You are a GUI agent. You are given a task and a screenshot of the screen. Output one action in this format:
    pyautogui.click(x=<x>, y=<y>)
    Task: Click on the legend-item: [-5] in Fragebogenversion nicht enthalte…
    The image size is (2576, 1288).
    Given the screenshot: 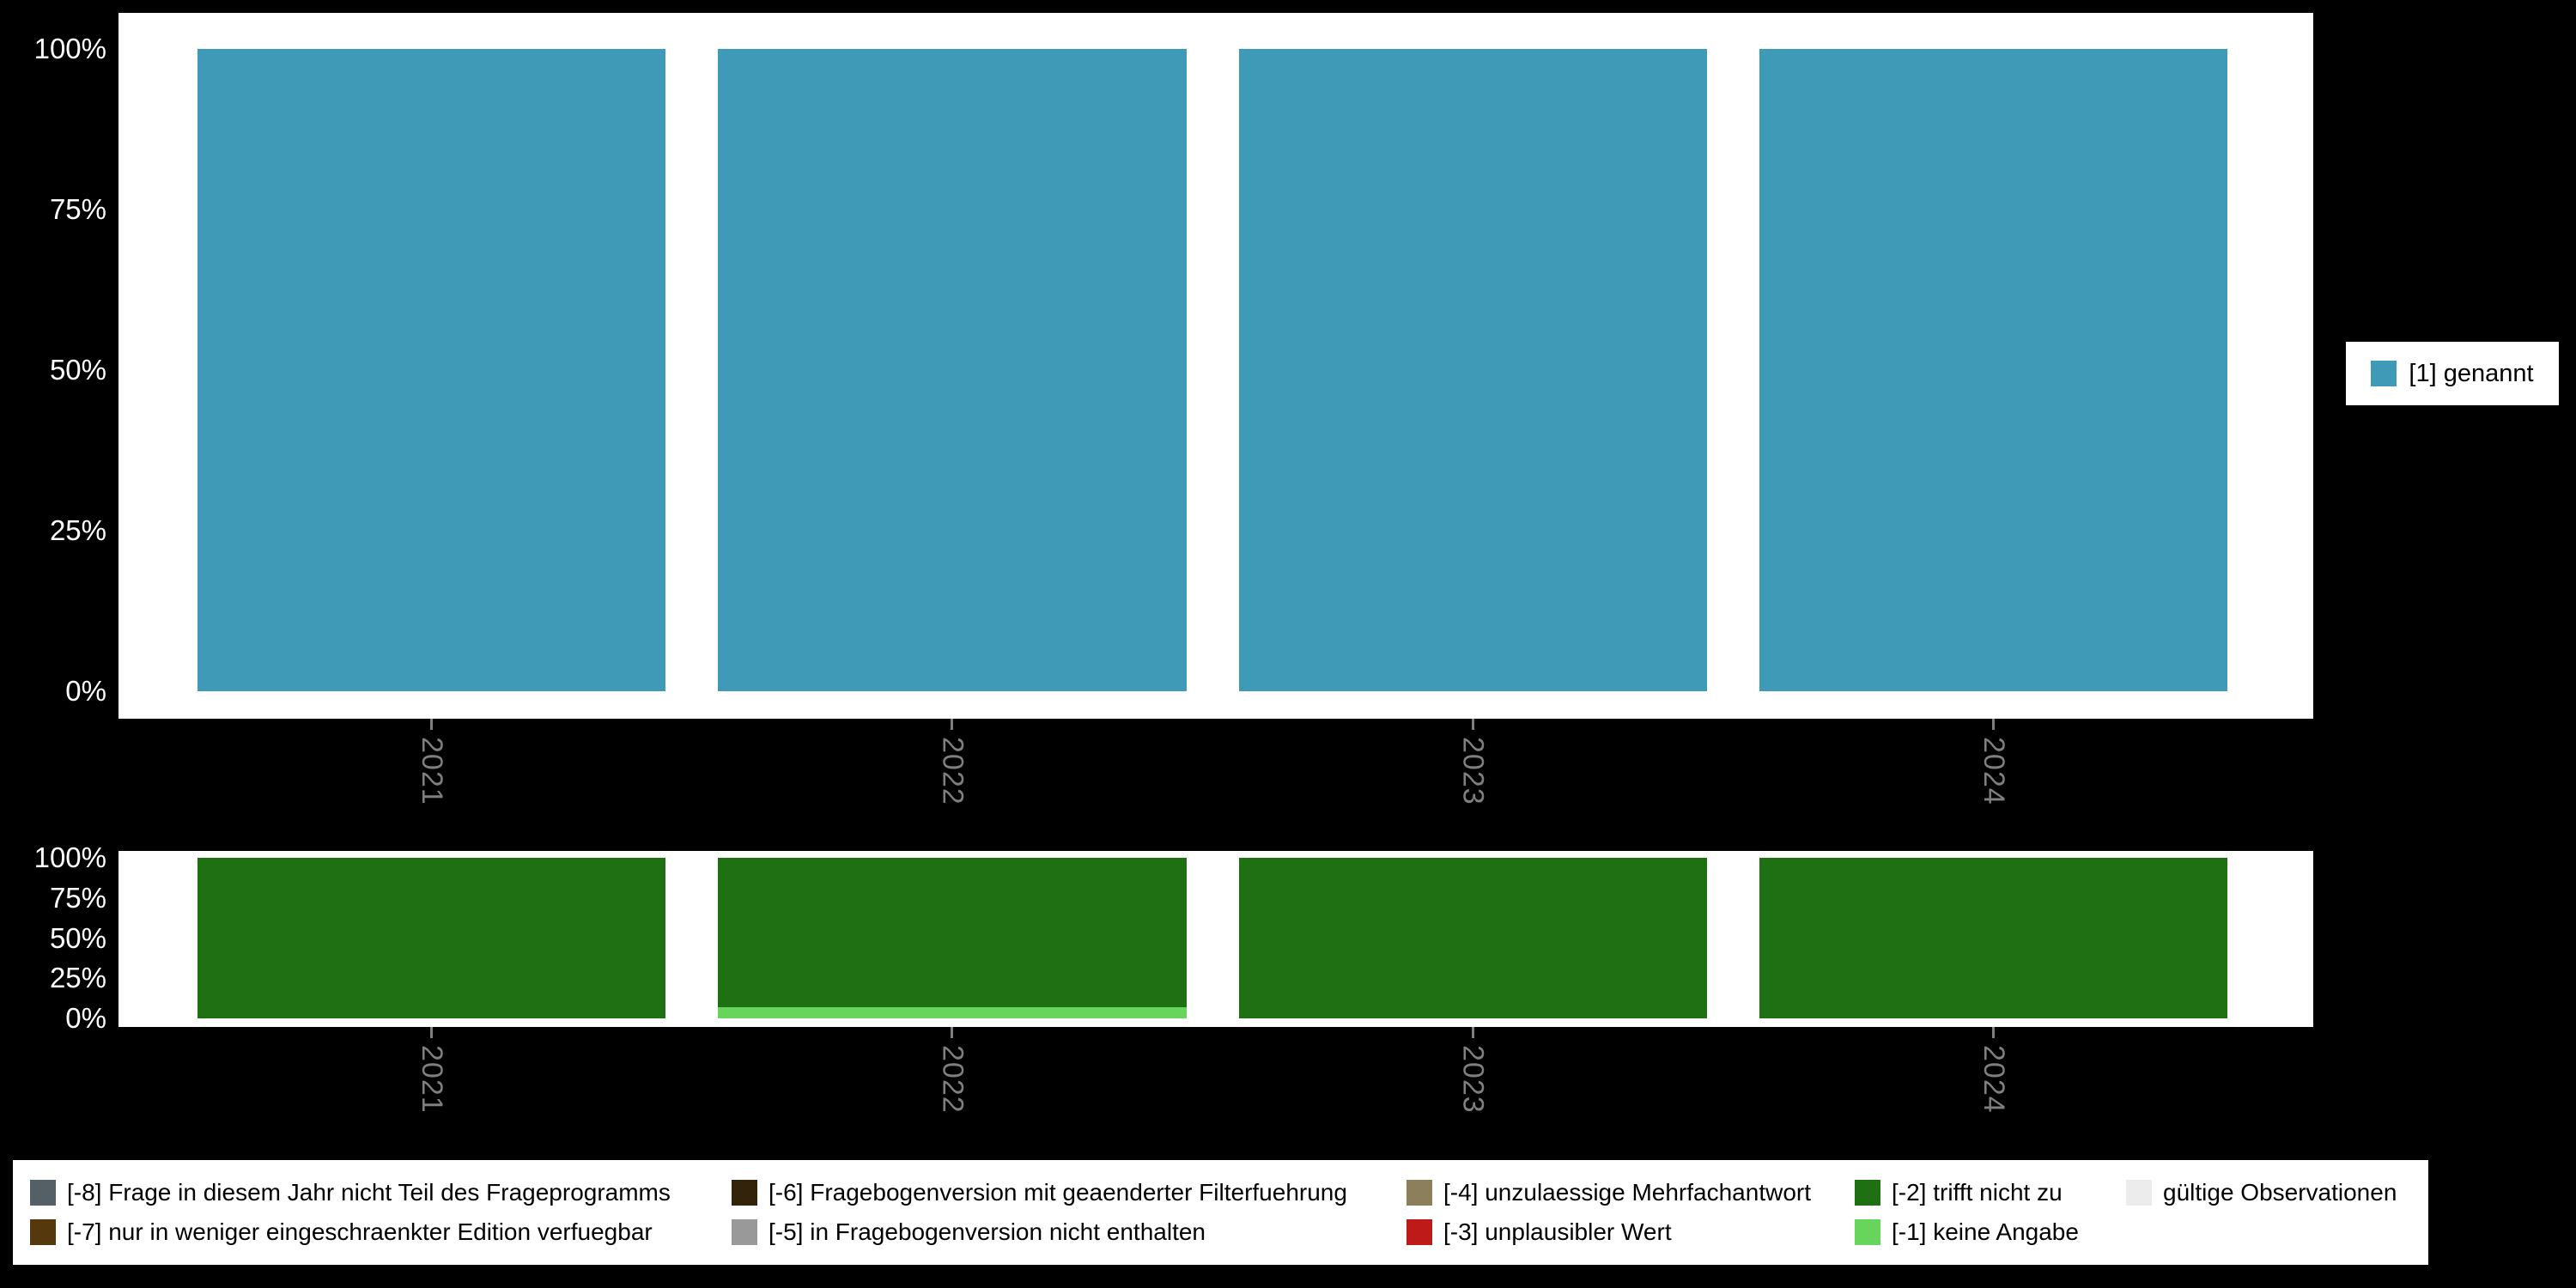 What is the action you would take?
    pyautogui.click(x=1069, y=1232)
    